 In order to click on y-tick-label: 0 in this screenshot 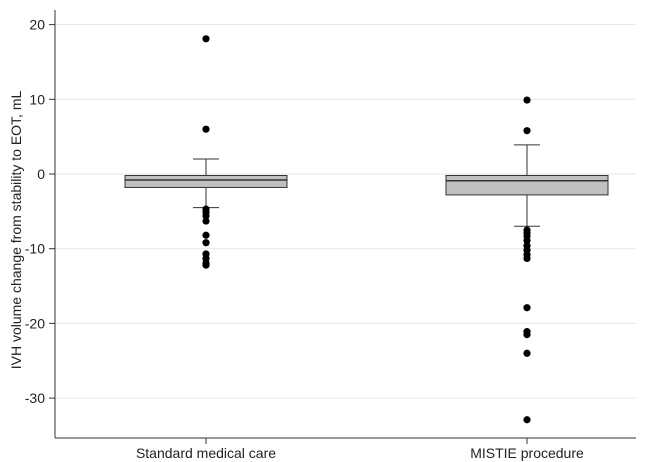, I will do `click(41, 174)`.